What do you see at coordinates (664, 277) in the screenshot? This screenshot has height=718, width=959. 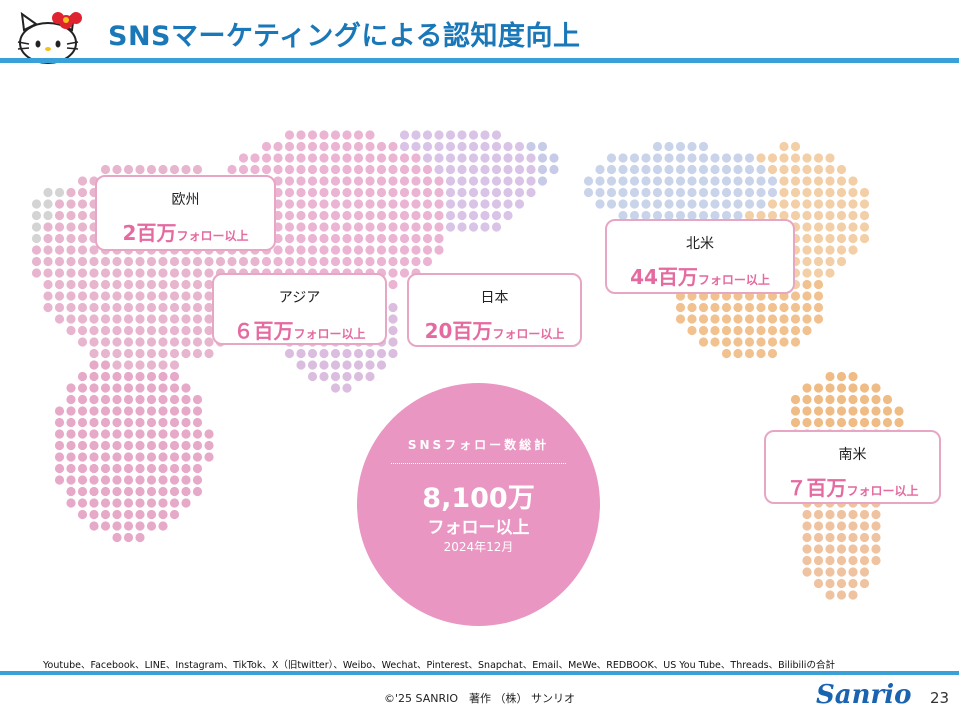 I see `region-followers: 44百万` at bounding box center [664, 277].